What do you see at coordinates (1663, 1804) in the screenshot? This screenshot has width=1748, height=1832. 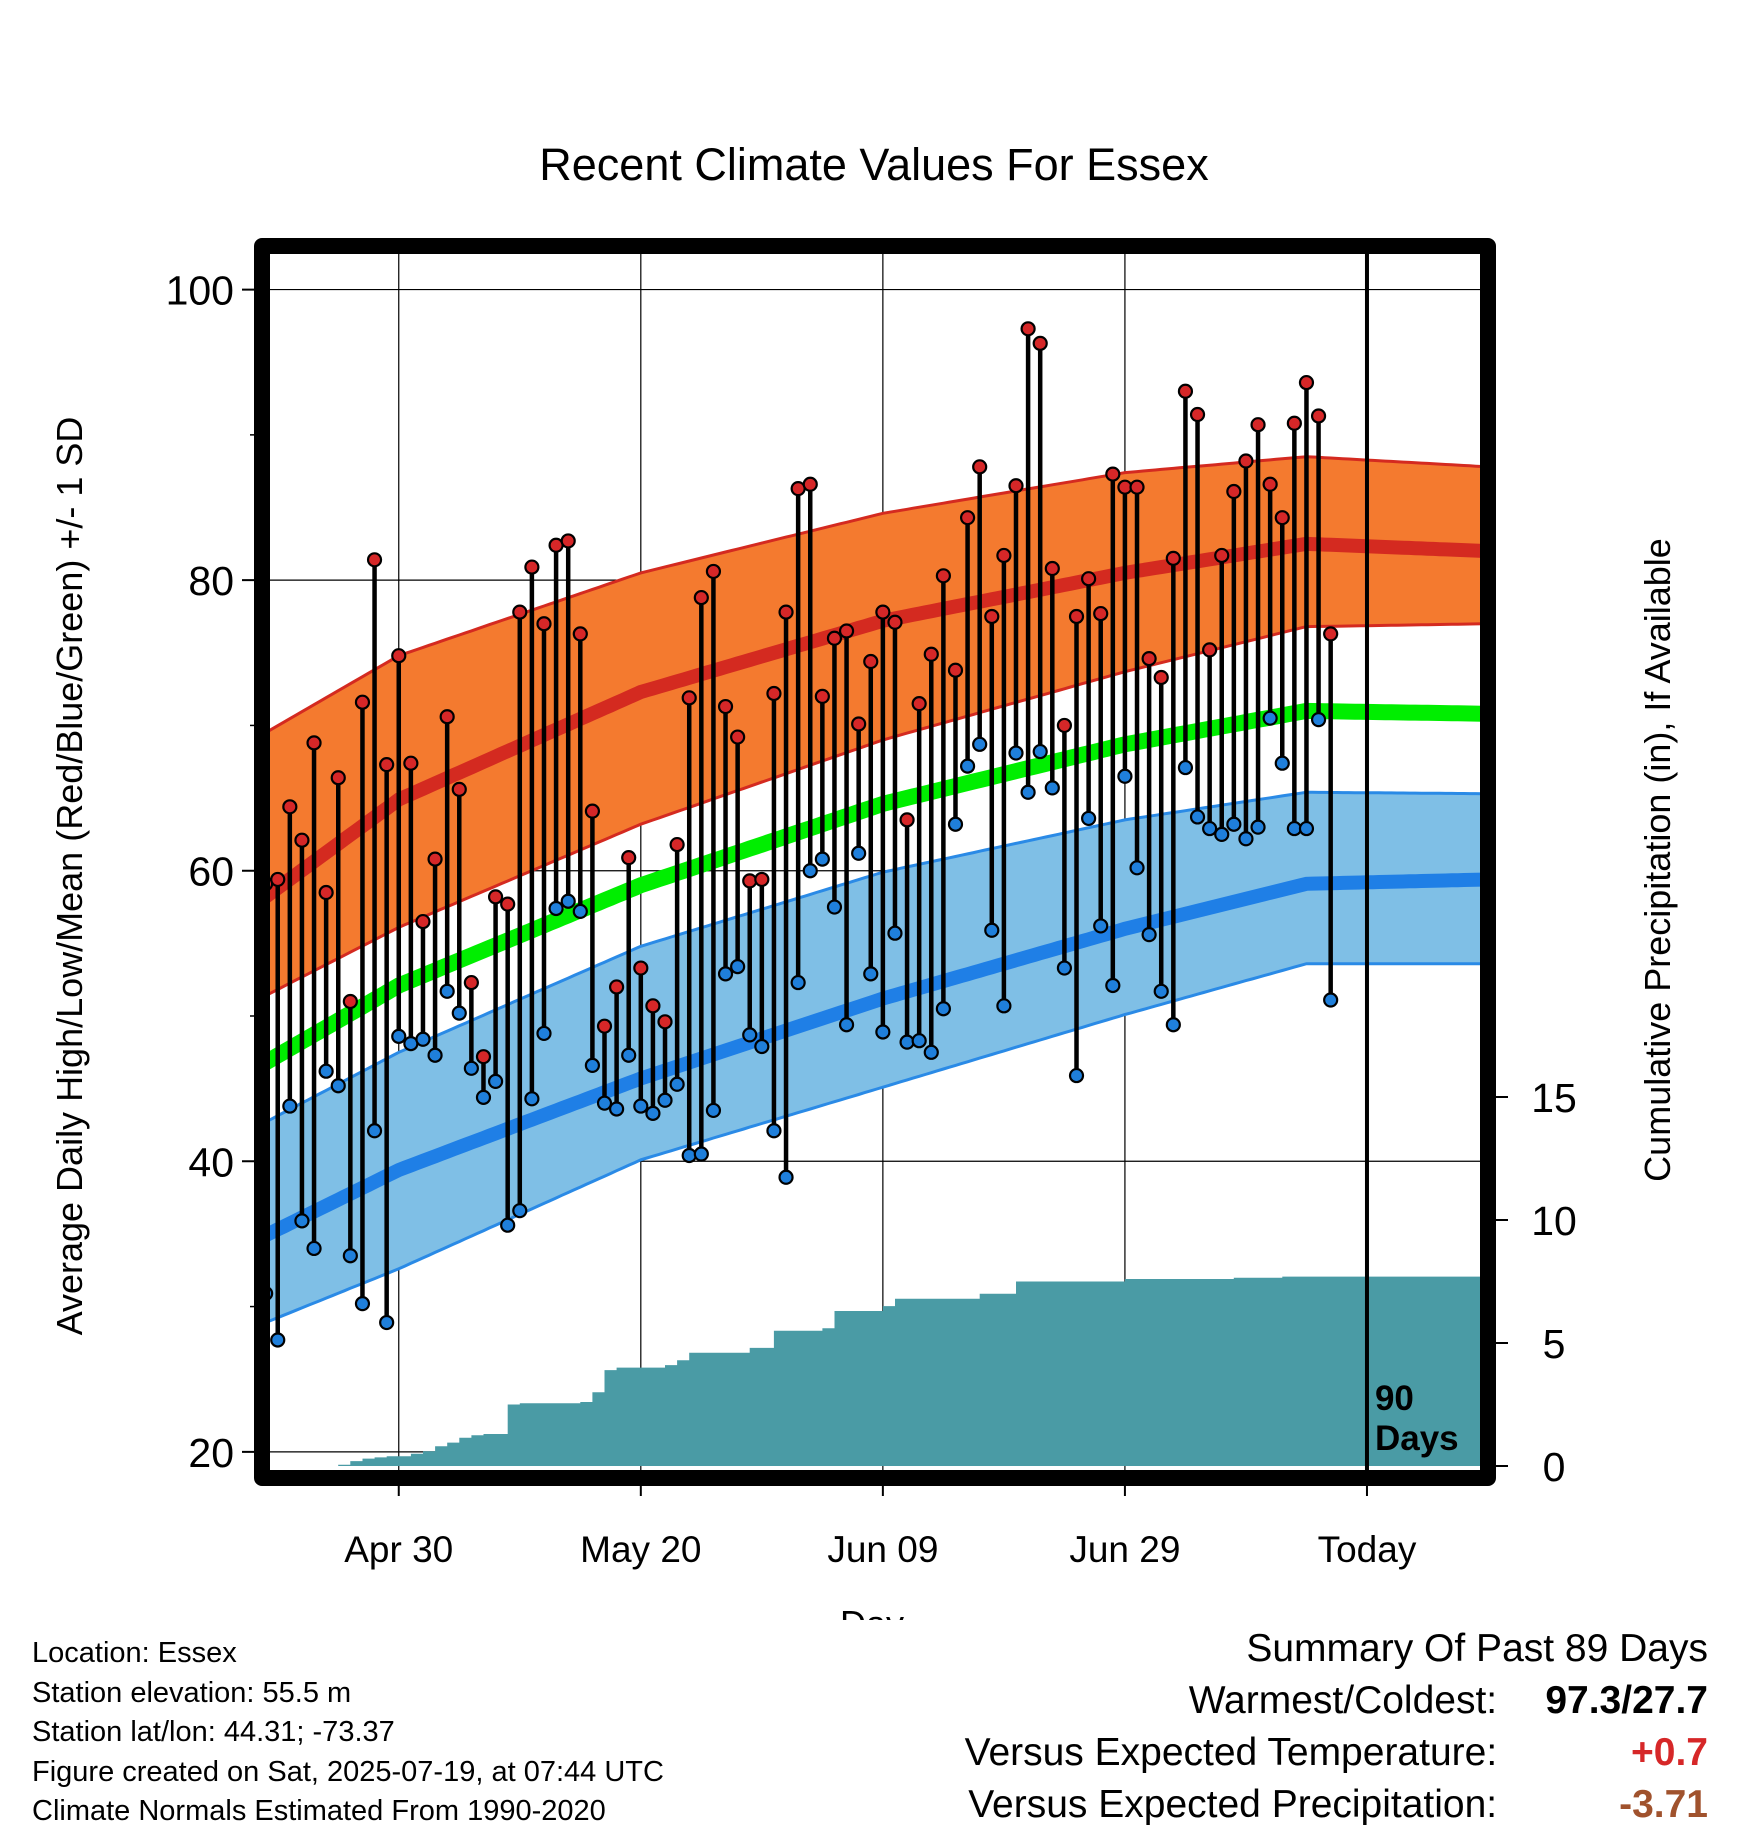 I see `precip-anomaly-value: -3.71` at bounding box center [1663, 1804].